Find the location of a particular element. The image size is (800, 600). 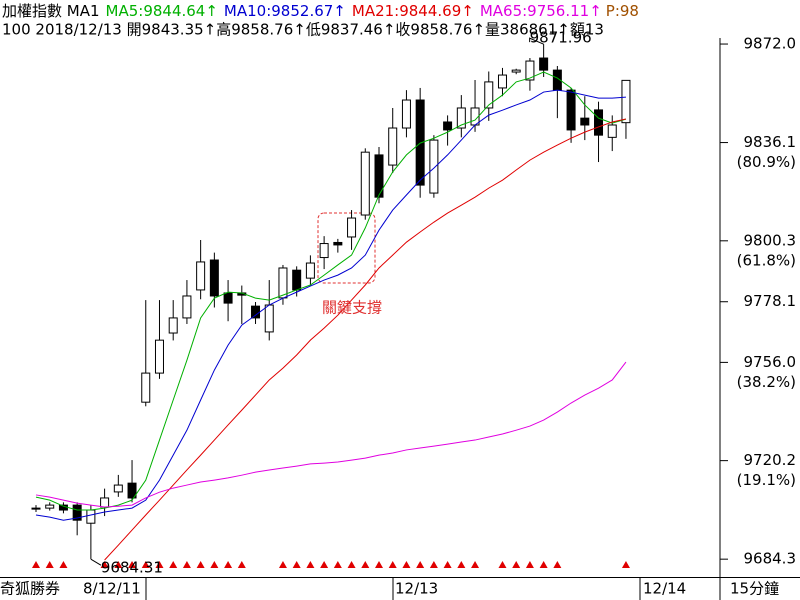

x-tick-label: 12/14 is located at coordinates (664, 589).